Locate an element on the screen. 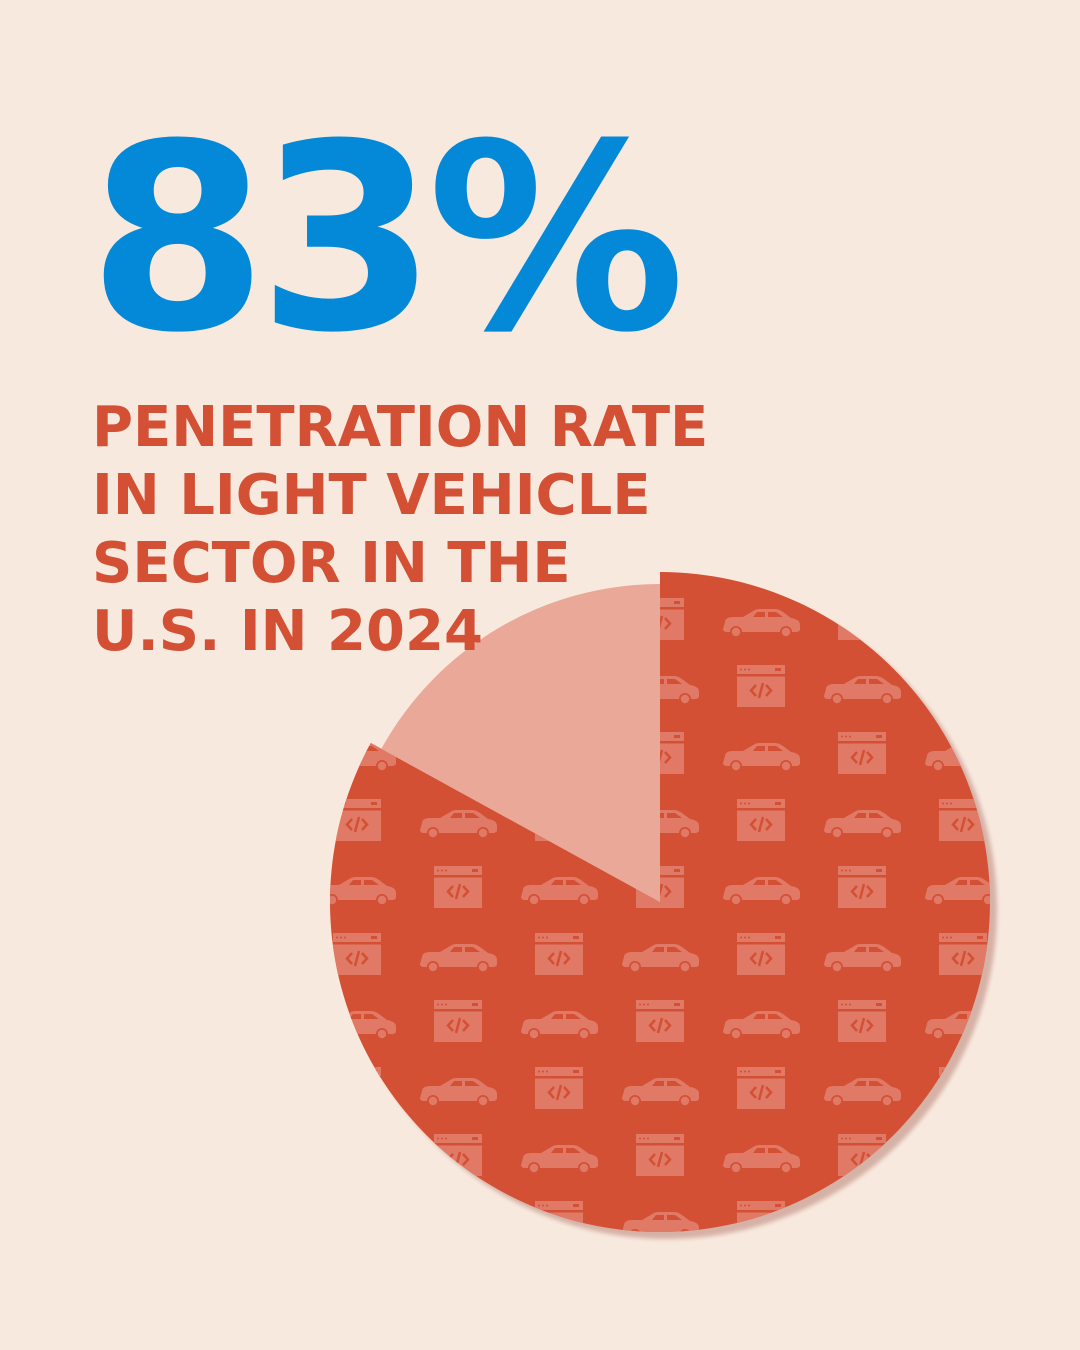  subtitle-line: IN LIGHT VEHICLE is located at coordinates (371, 495).